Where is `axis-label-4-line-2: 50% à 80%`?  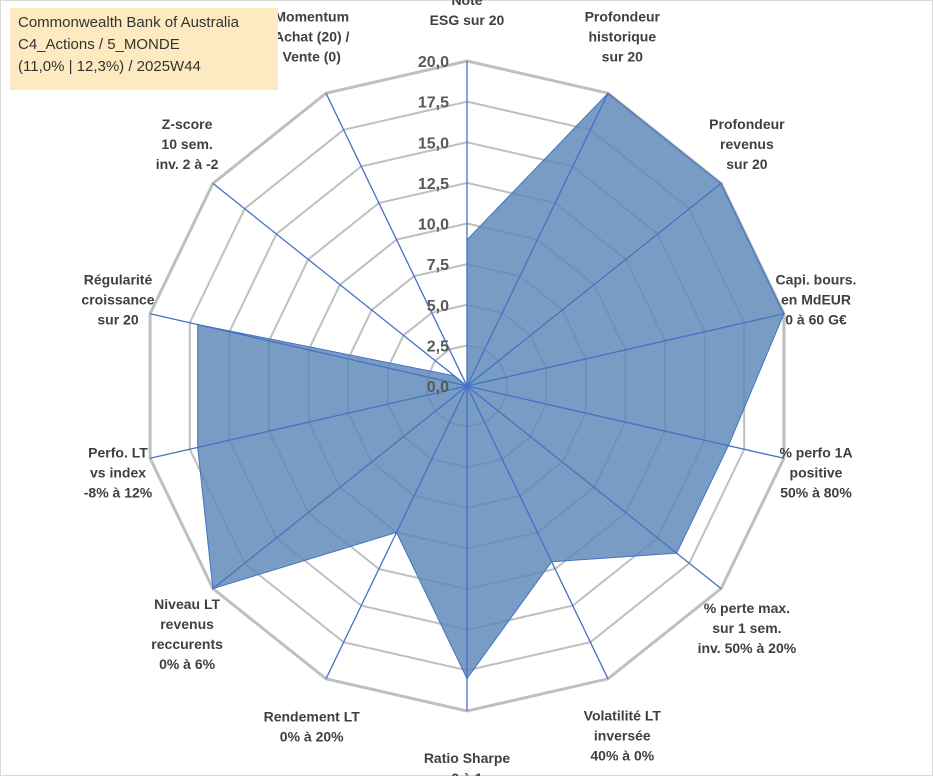
axis-label-4-line-2: 50% à 80% is located at coordinates (816, 492).